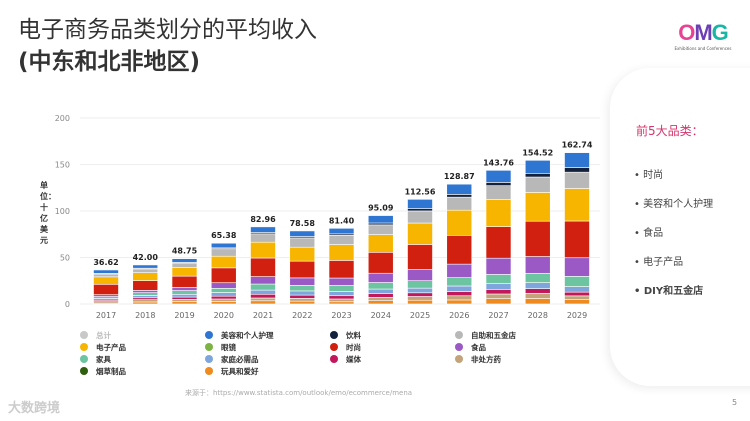  I want to click on y-axis-unit-label: 单位：十亿美元, so click(48, 213).